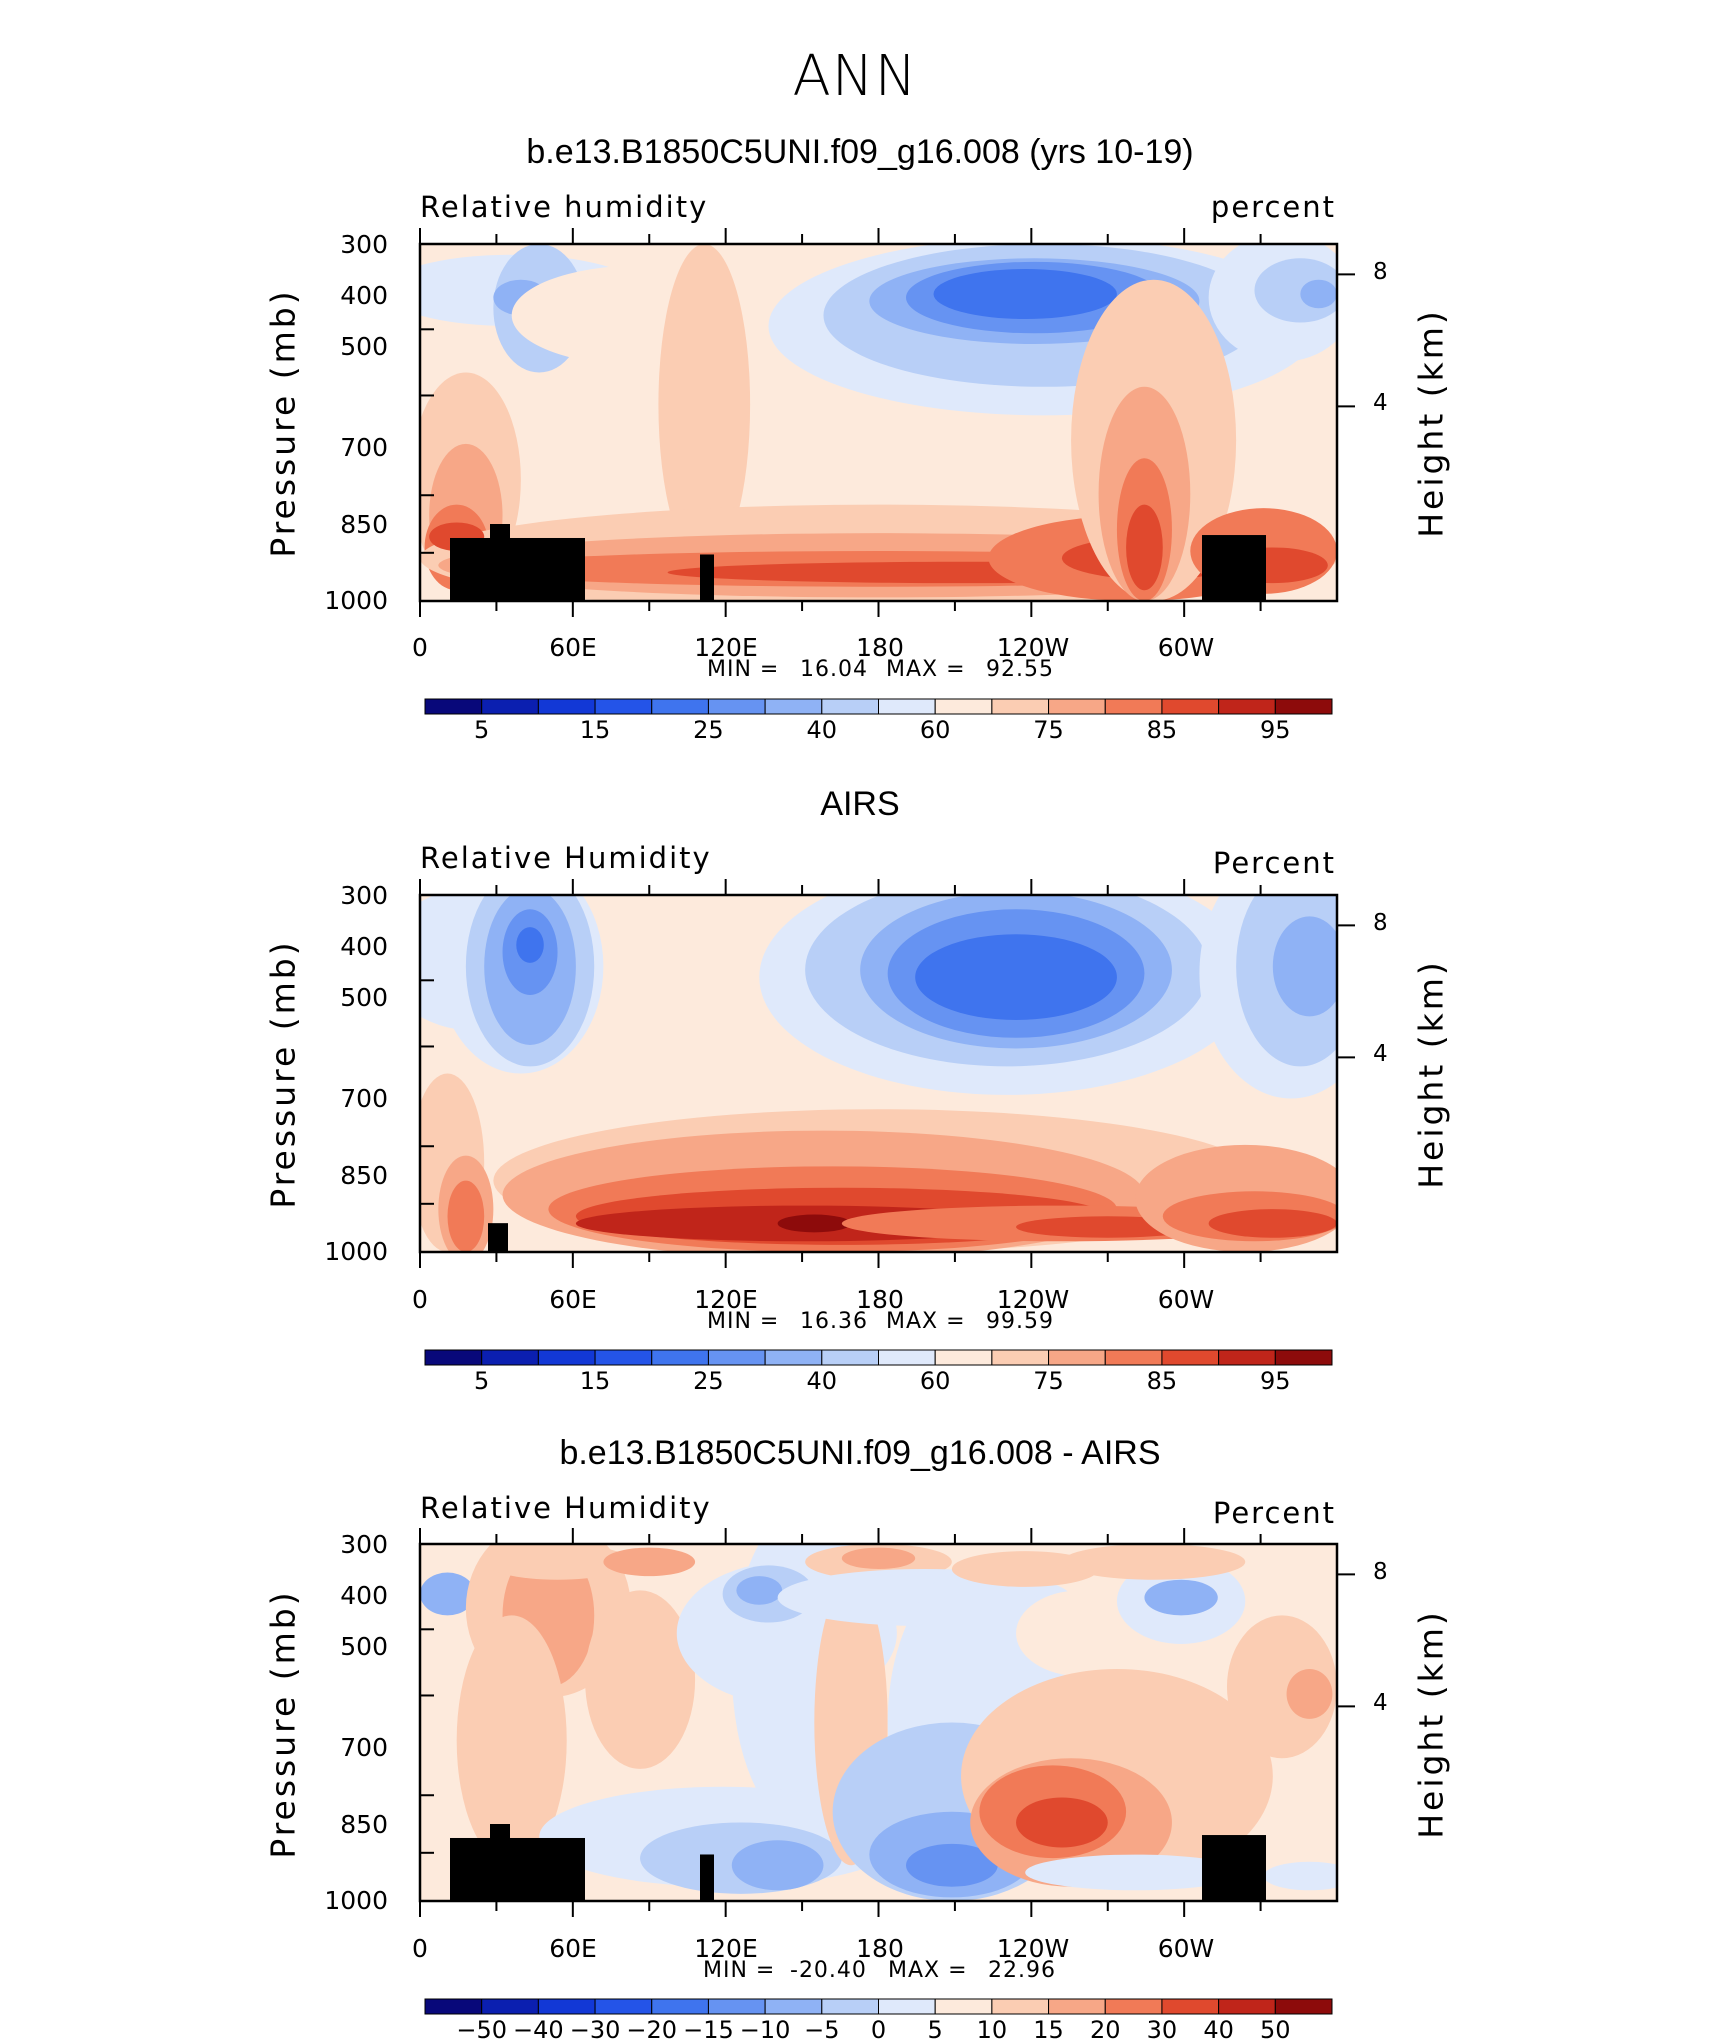  What do you see at coordinates (739, 1970) in the screenshot?
I see `panel-3-min-label: MIN =` at bounding box center [739, 1970].